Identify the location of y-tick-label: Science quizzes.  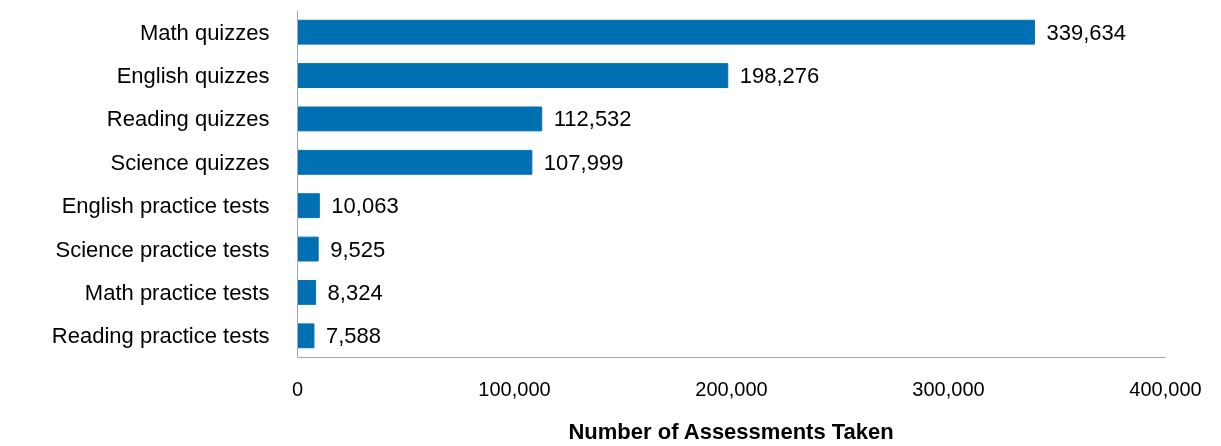
(190, 162).